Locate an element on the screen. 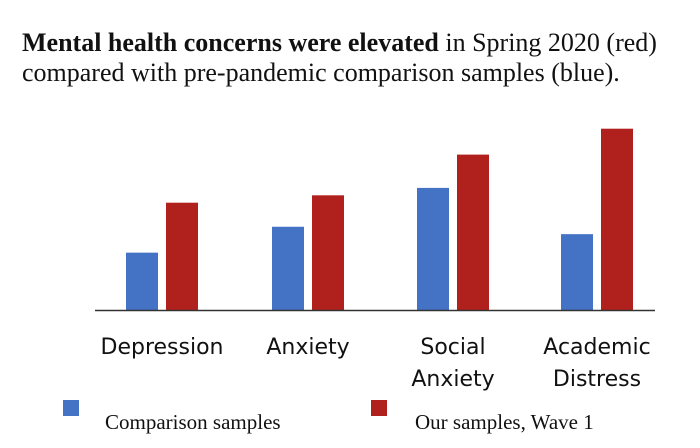 This screenshot has width=700, height=448. legend: Comparison samples Our samples, Wave 1 is located at coordinates (350, 418).